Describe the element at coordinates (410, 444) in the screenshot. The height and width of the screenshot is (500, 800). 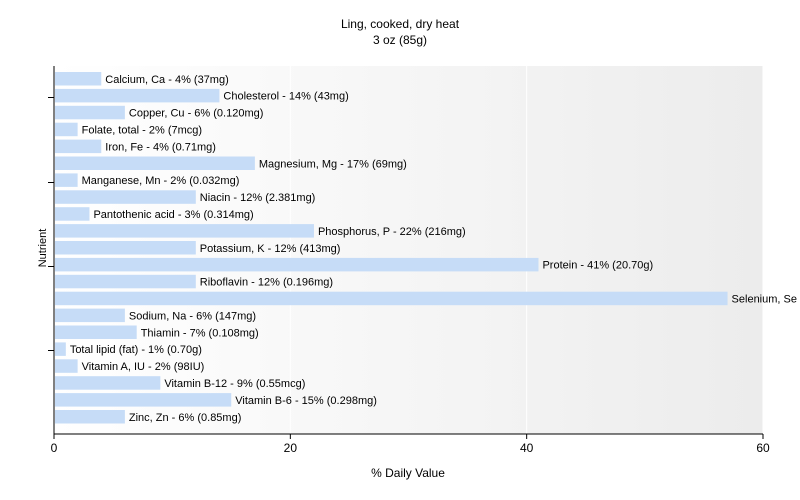
I see `x-axis-ticks: 0 20 40 60` at that location.